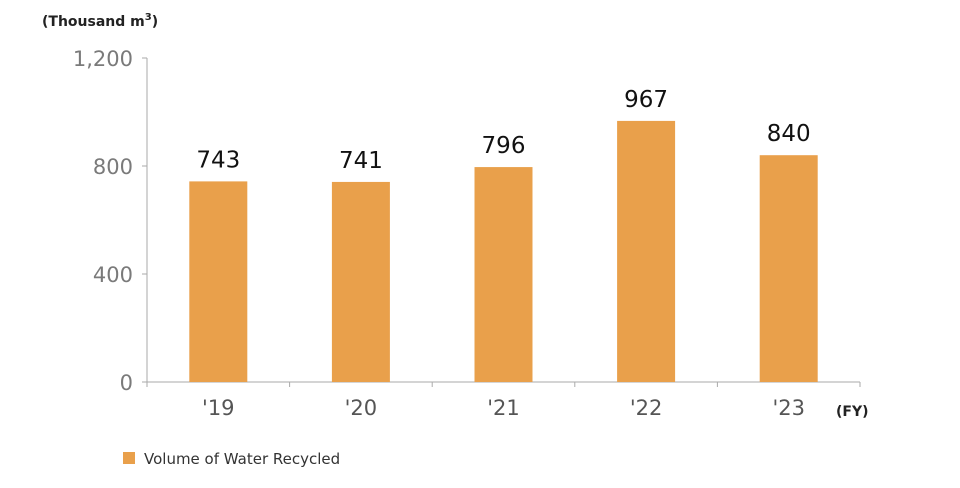 This screenshot has width=960, height=488. Describe the element at coordinates (155, 22) in the screenshot. I see `y-unit-close: )` at that location.